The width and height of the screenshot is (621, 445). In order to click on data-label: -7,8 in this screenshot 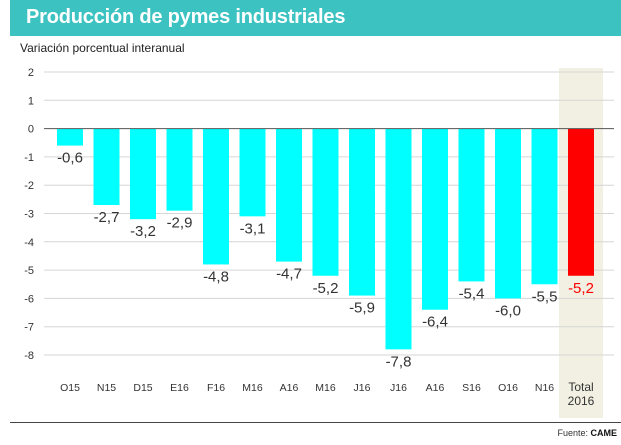, I will do `click(399, 361)`.